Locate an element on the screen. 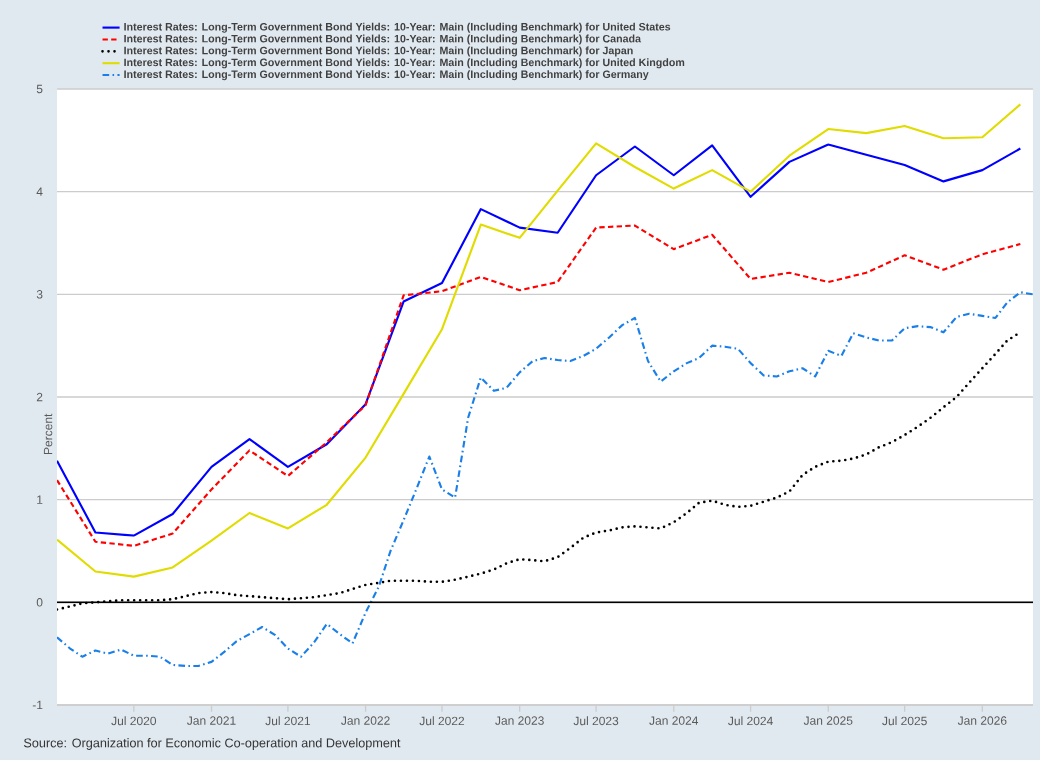 The image size is (1040, 760). y-tick-label: 4 is located at coordinates (39, 191).